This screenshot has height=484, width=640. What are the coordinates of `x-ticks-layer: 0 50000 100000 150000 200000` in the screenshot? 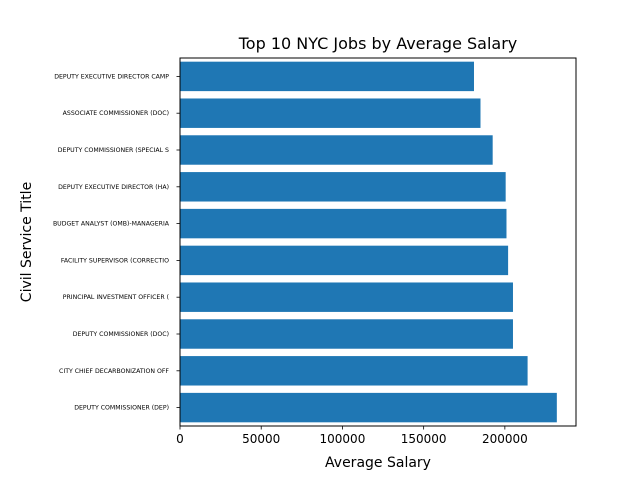 It's located at (352, 436).